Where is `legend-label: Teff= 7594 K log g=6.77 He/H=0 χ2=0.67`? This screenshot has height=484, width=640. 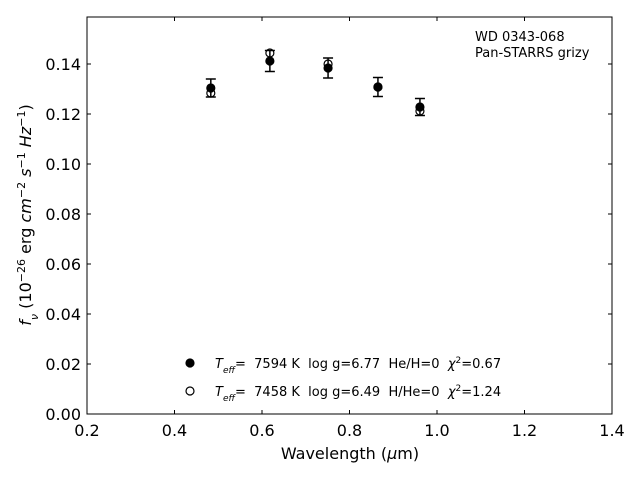 legend-label: Teff= 7594 K log g=6.77 He/H=0 χ2=0.67 is located at coordinates (358, 366).